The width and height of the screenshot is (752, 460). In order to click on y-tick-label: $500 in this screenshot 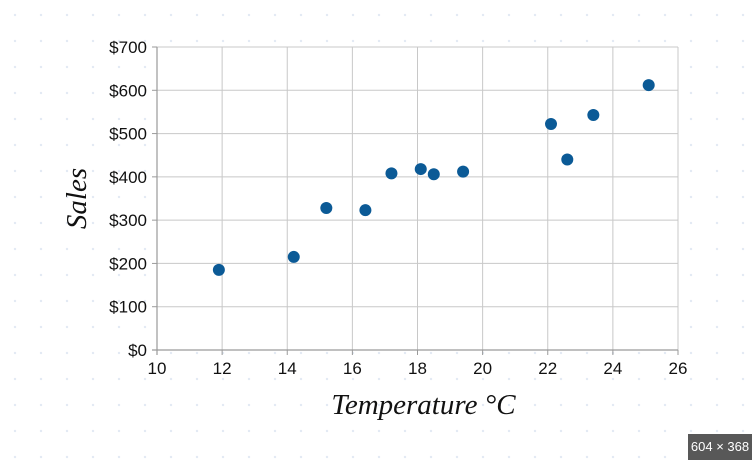, I will do `click(128, 134)`.